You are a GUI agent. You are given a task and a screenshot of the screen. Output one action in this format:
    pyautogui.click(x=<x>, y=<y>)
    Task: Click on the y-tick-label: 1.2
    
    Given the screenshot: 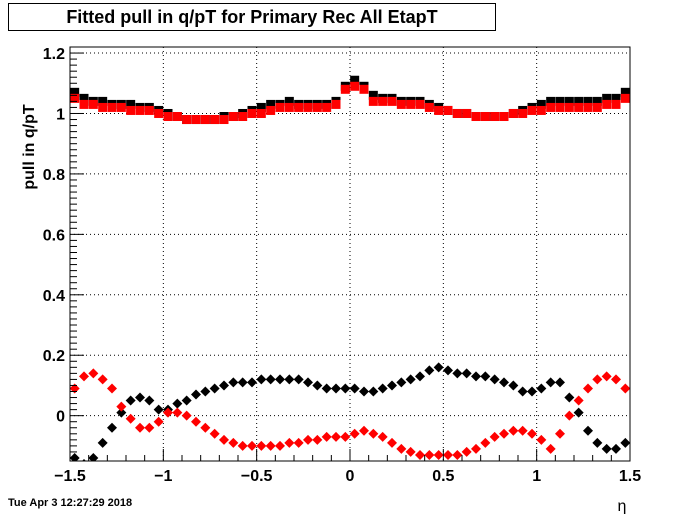 What is the action you would take?
    pyautogui.click(x=54, y=54)
    